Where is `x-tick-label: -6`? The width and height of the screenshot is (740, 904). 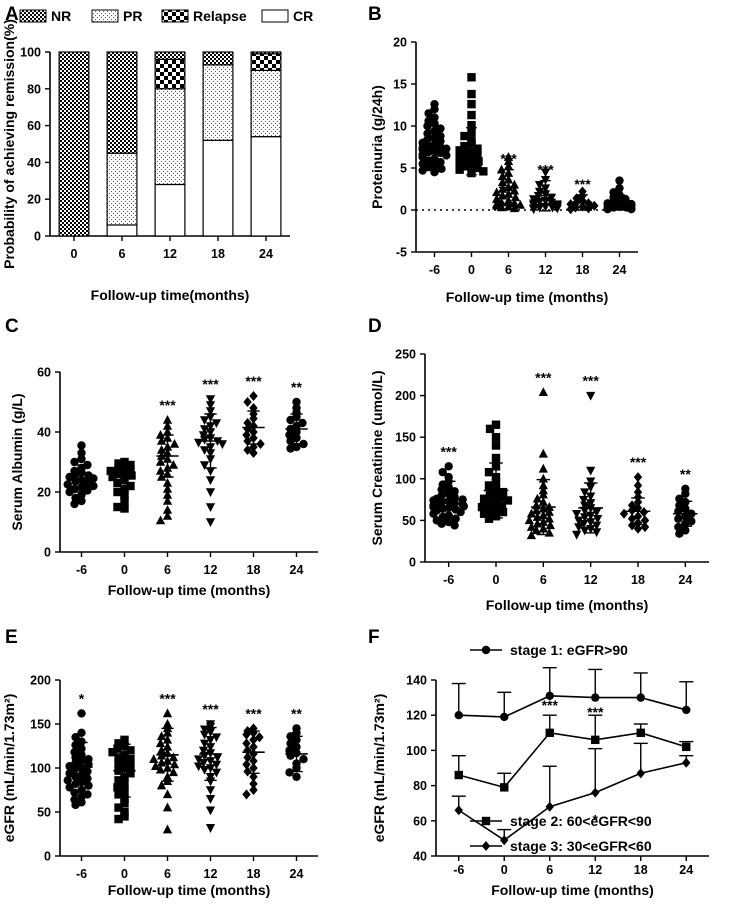 x-tick-label: -6 is located at coordinates (81, 874).